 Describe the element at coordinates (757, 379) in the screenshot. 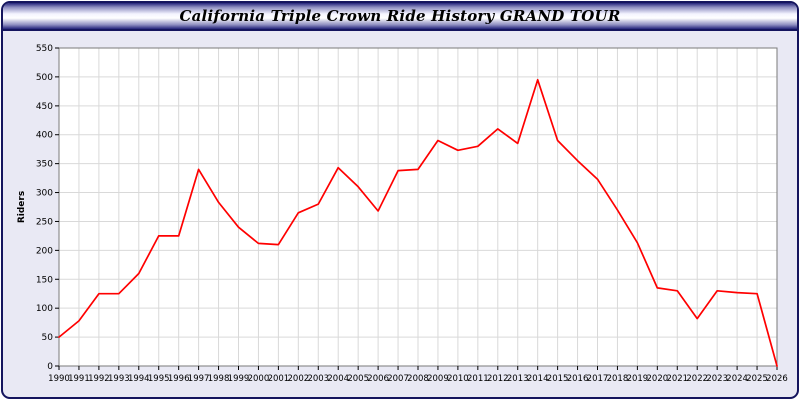

I see `x-tick-label: 2025` at that location.